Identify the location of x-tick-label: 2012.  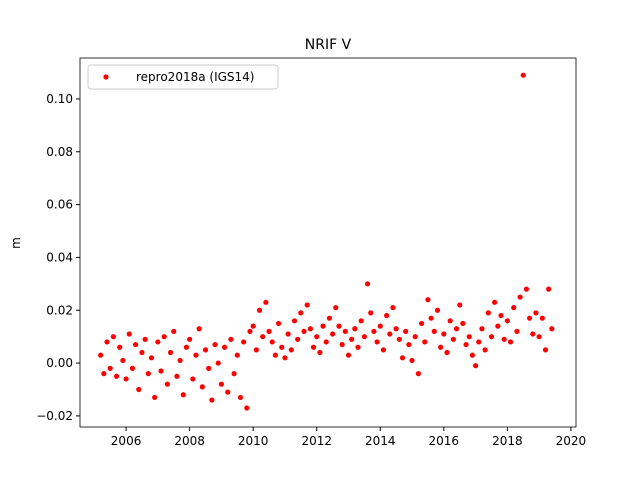
(316, 441).